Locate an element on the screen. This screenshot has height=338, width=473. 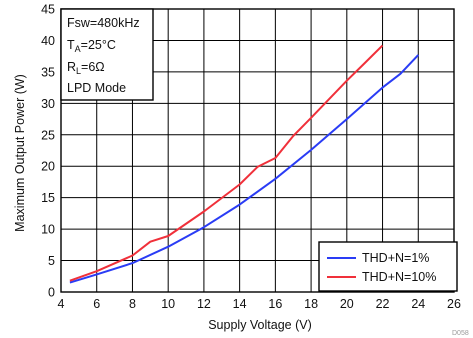
annotation-frame is located at coordinates (107, 54).